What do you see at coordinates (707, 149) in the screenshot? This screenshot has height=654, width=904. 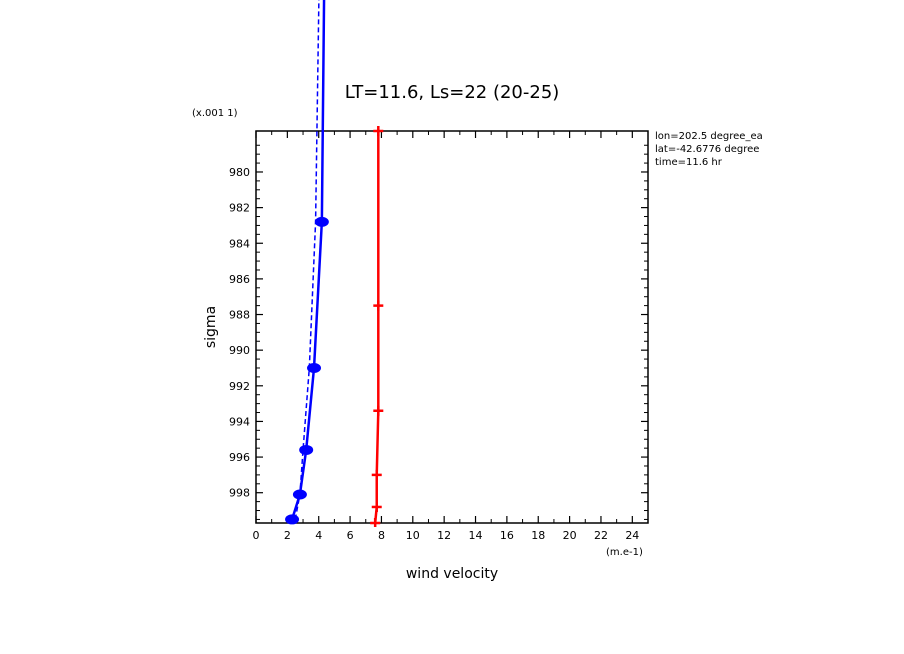 I see `info-lat: lat=-42.6776 degree` at bounding box center [707, 149].